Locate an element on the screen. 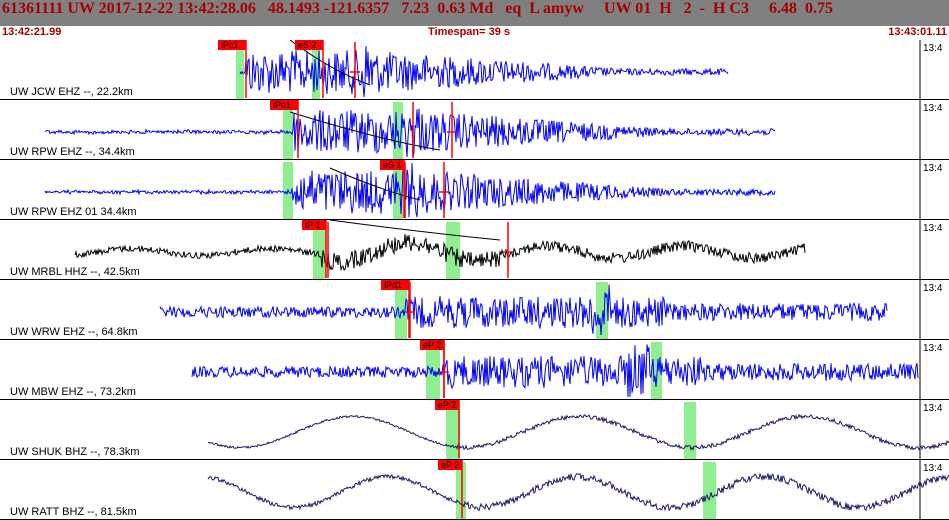 Image resolution: width=949 pixels, height=520 pixels. trace-panel: 13:4 iPd1 UW WRW EHZ --, 64.8km is located at coordinates (474, 310).